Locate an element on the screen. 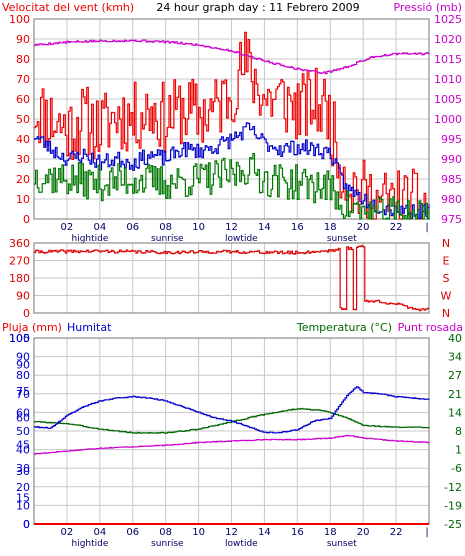 The image size is (465, 556). hour-tick-label: 22 is located at coordinates (396, 227).